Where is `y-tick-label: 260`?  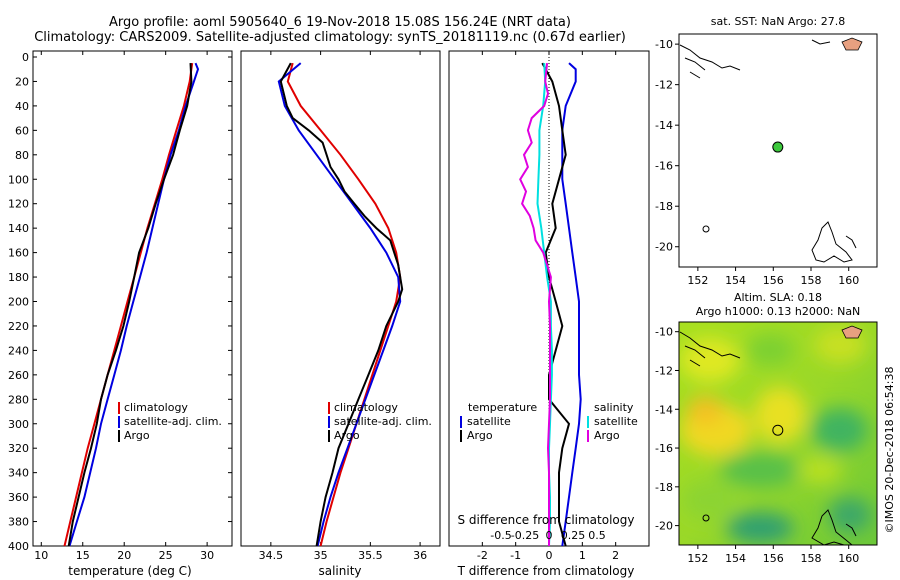
y-tick-label: 260 is located at coordinates (18, 375).